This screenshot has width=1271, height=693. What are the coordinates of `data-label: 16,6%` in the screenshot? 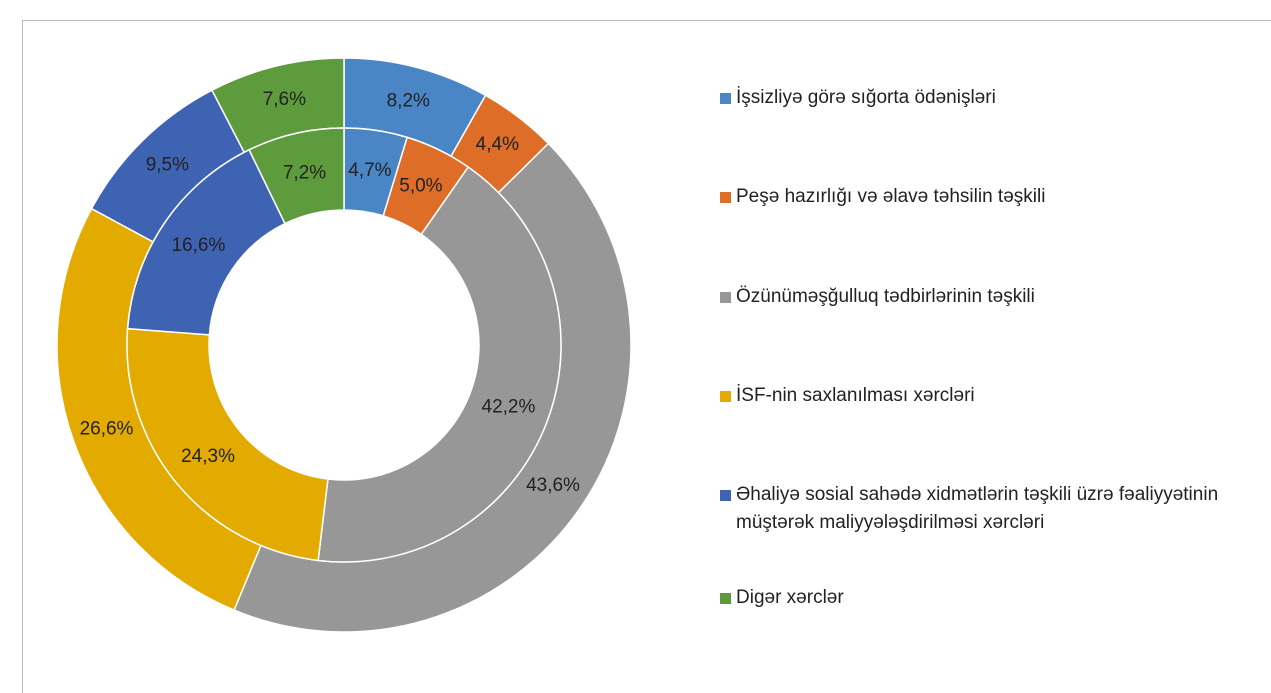 It's located at (198, 245).